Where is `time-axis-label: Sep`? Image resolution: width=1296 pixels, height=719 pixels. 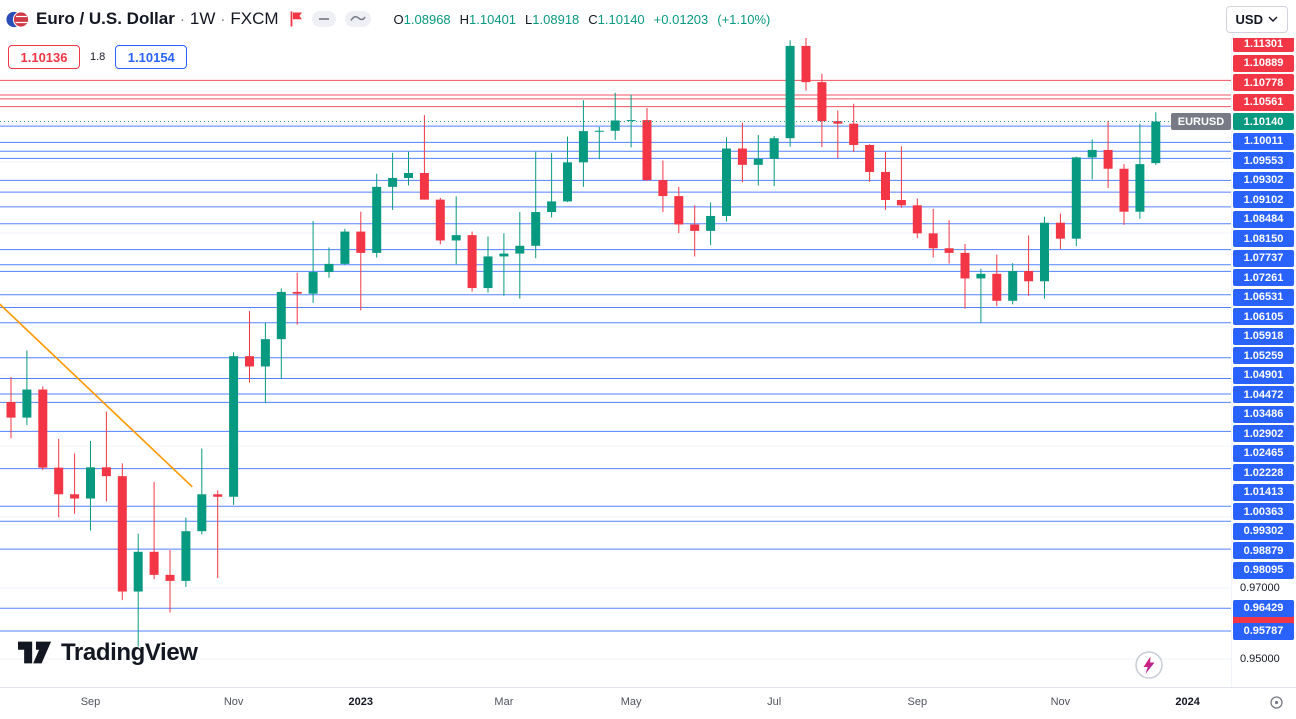
time-axis-label: Sep is located at coordinates (917, 702).